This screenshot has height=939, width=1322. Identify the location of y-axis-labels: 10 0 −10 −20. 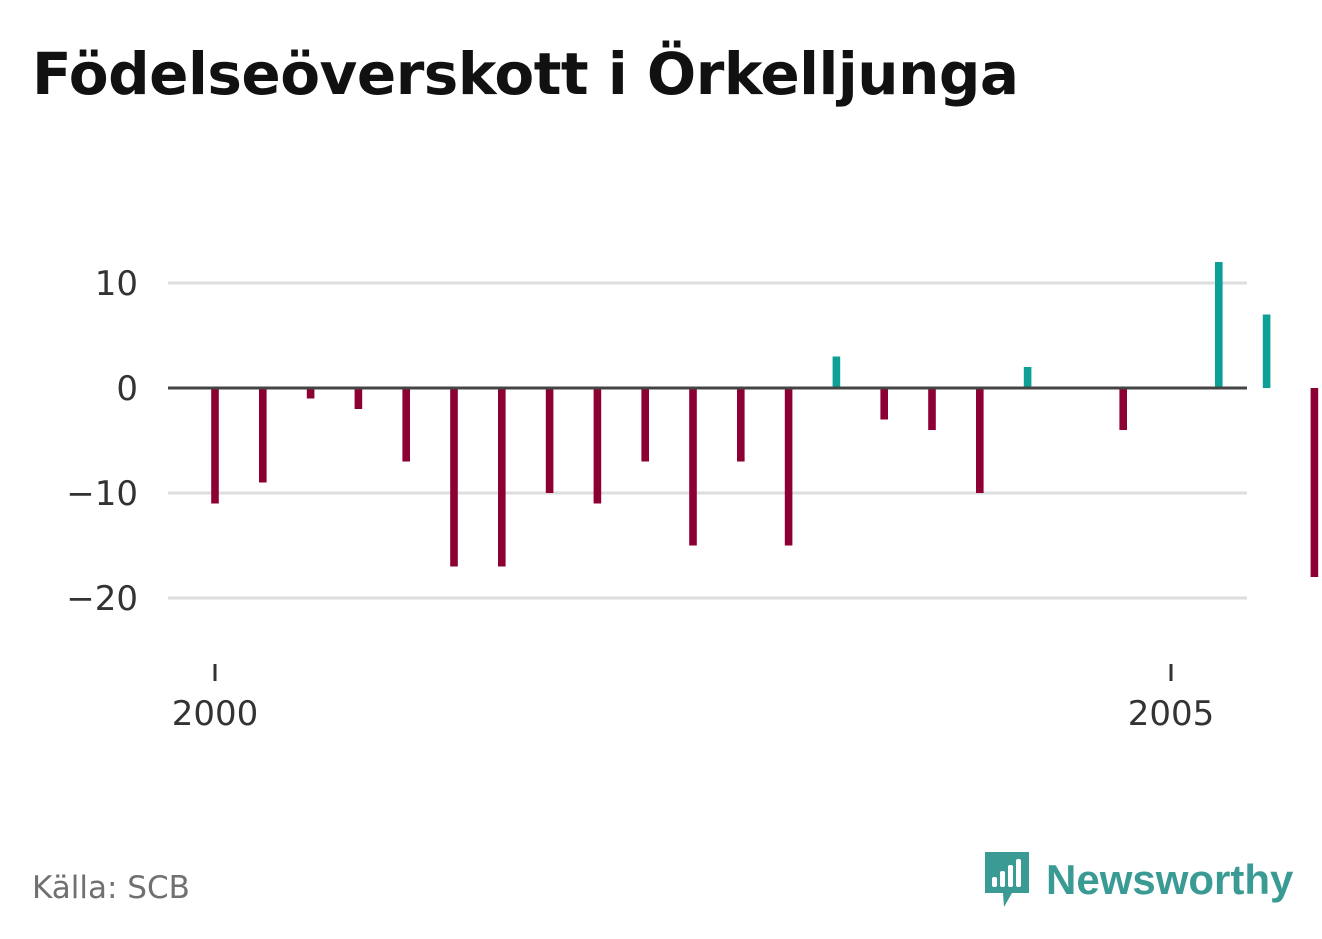
(102, 441).